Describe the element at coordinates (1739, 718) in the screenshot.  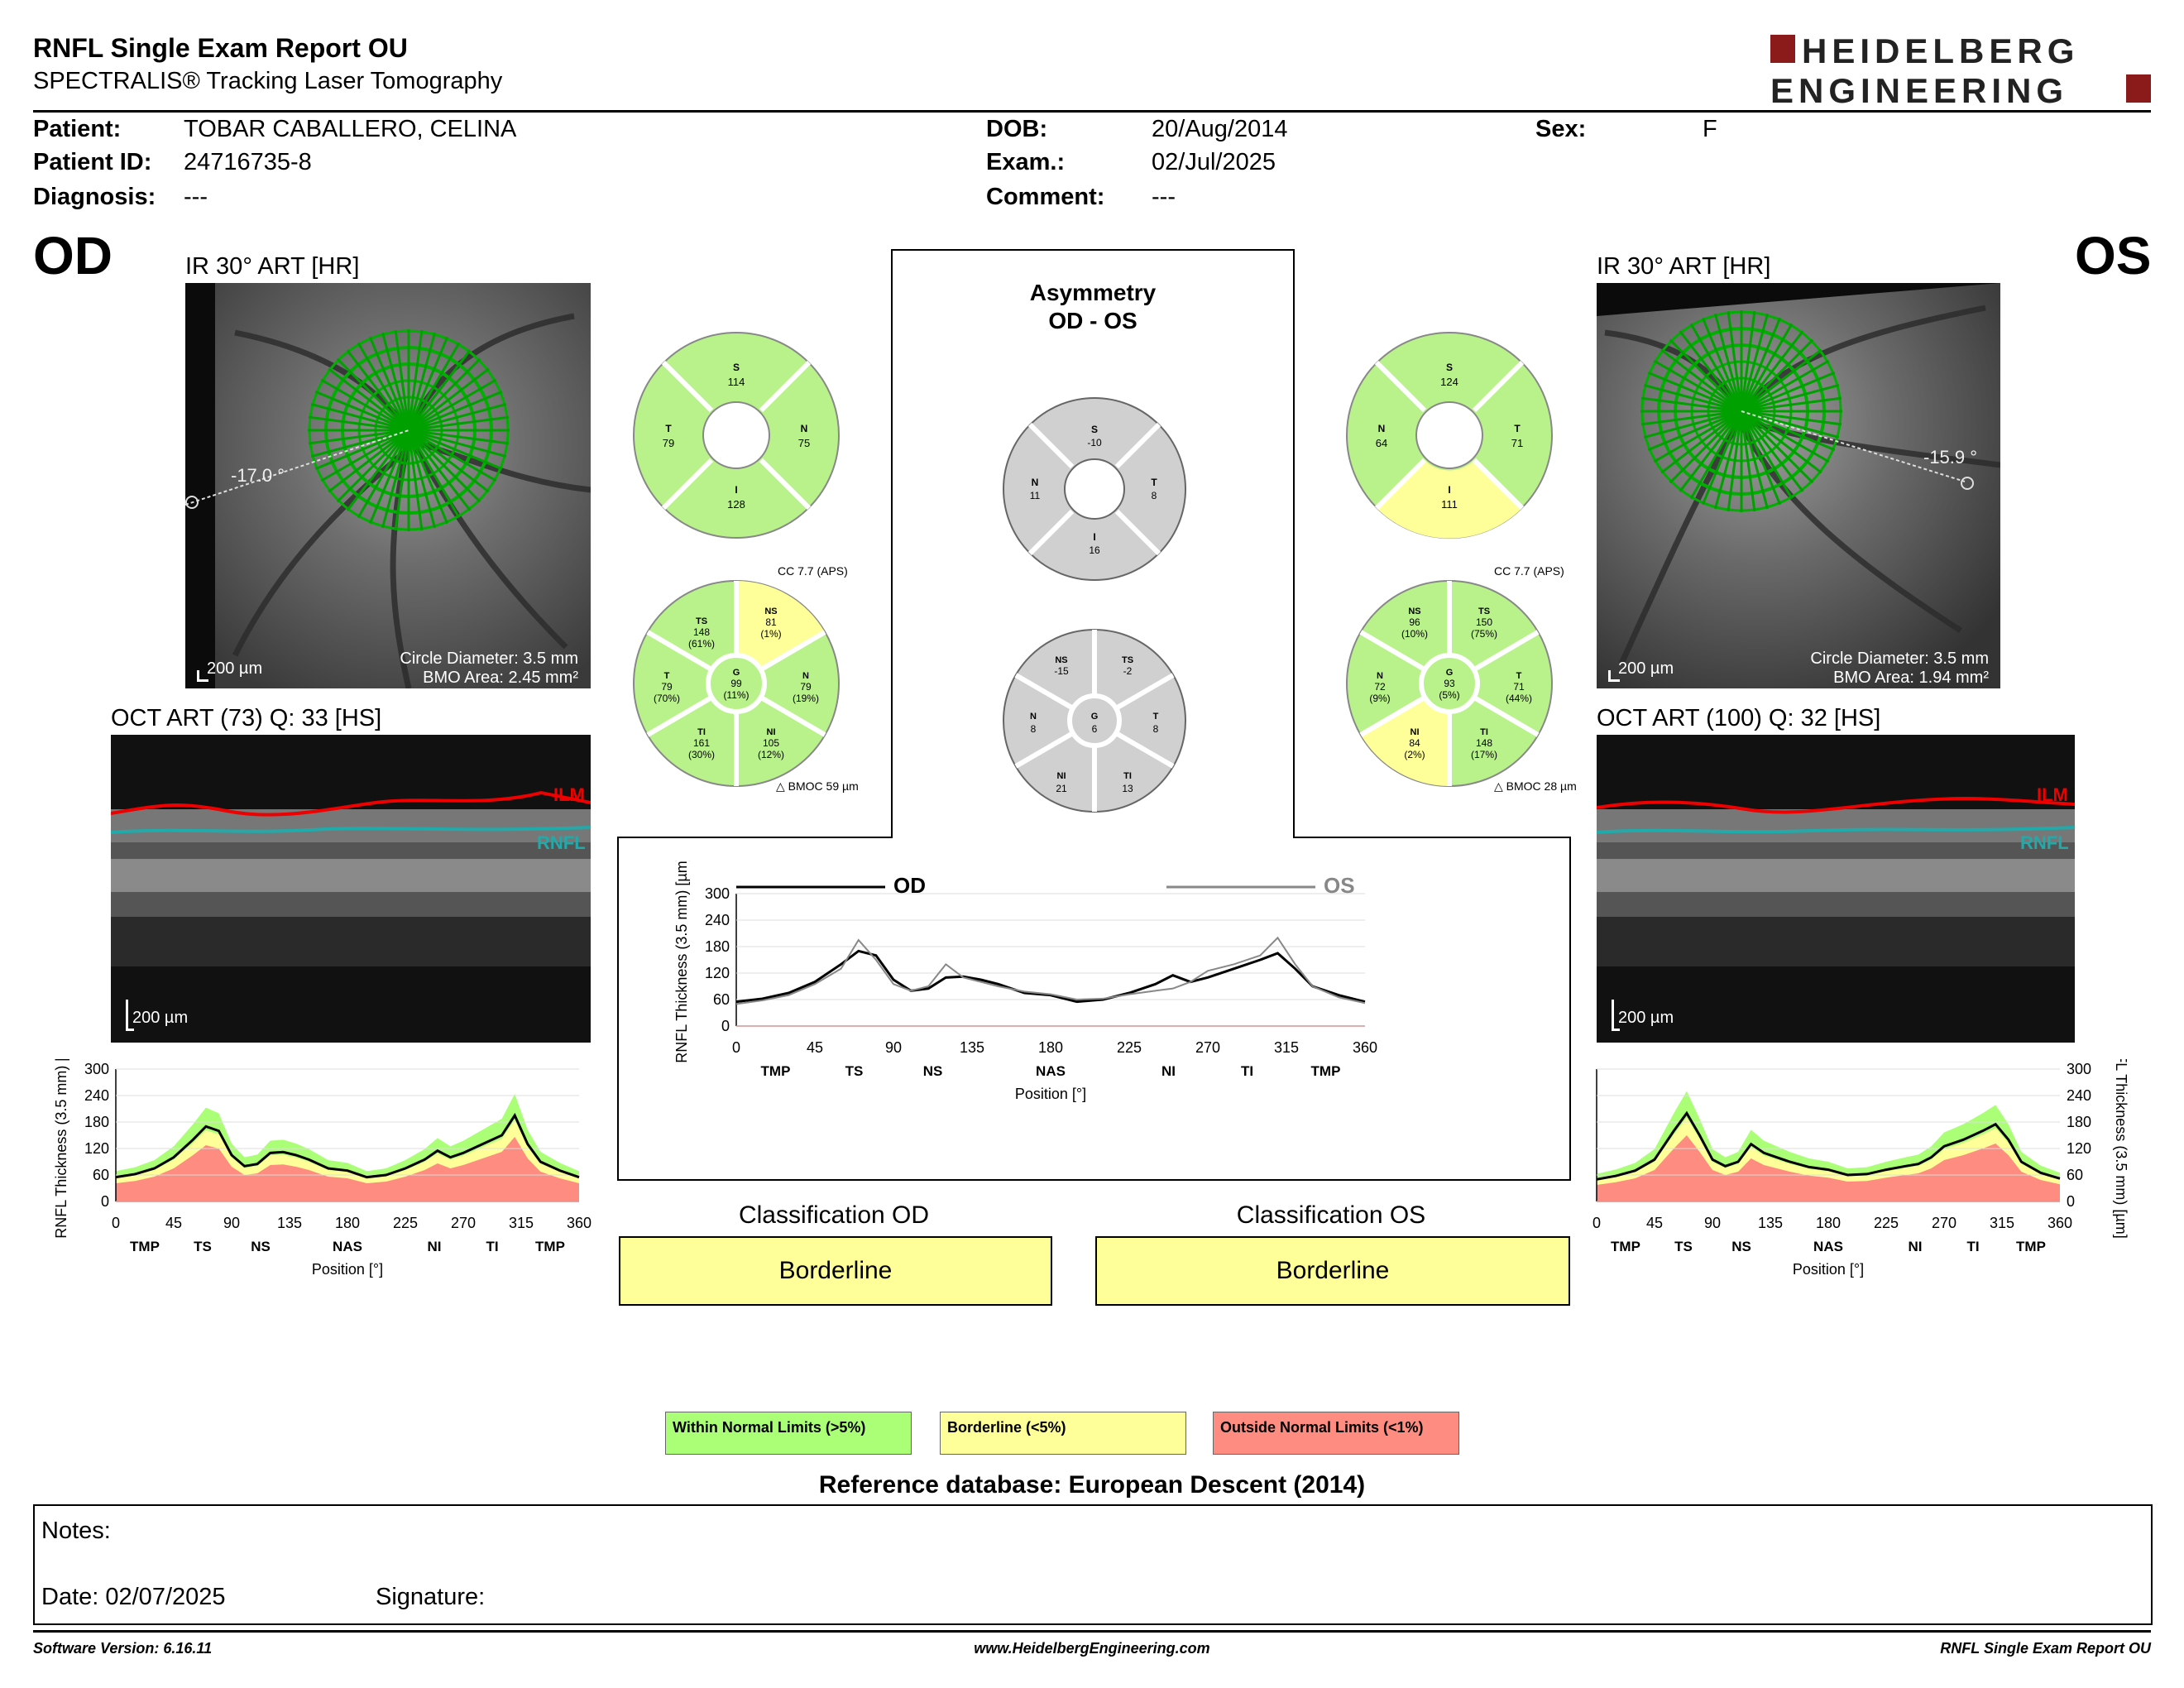
I see `os-oct-title: OCT ART (100) Q: 32 [HS]` at that location.